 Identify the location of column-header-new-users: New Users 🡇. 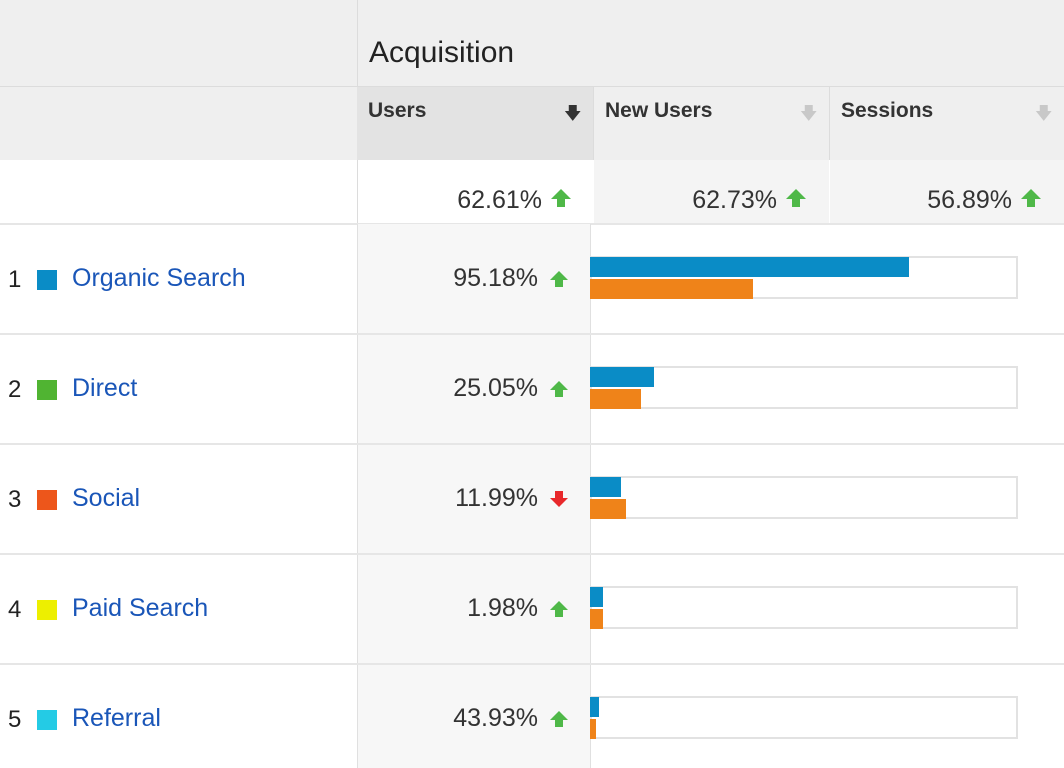
(711, 123).